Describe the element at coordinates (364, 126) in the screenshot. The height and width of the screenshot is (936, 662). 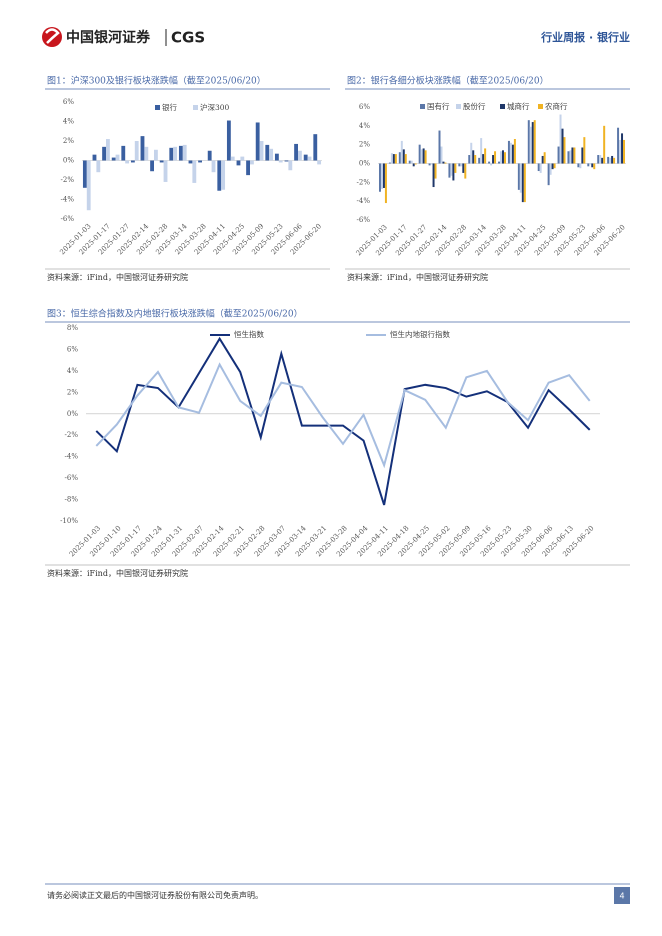
I see `y-tick-label: 4%` at that location.